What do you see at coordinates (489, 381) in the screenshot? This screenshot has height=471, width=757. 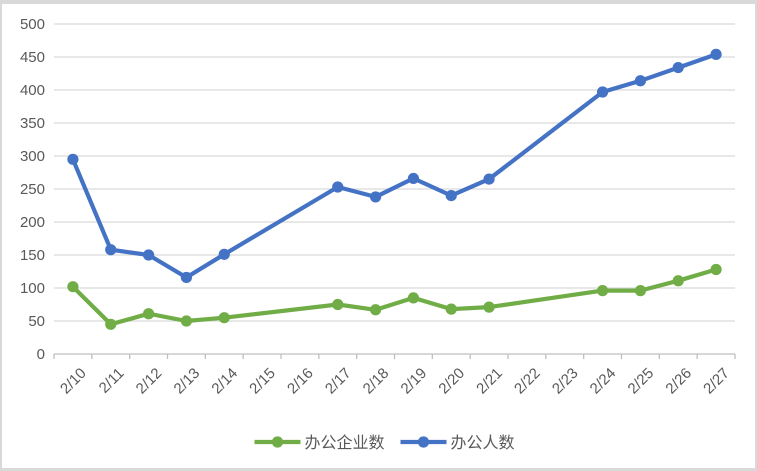 I see `x-axis-label: 2/21` at bounding box center [489, 381].